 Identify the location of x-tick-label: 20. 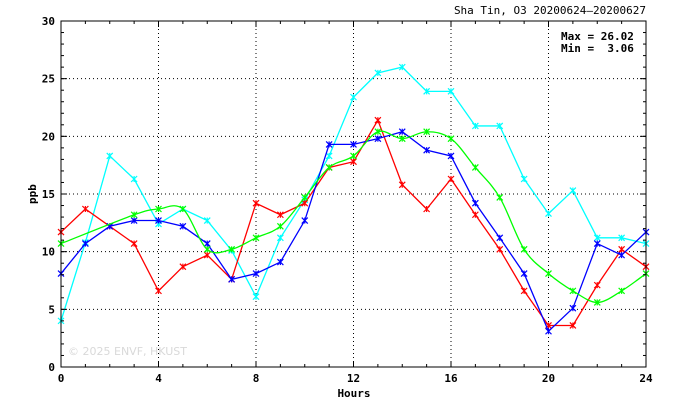
(548, 378).